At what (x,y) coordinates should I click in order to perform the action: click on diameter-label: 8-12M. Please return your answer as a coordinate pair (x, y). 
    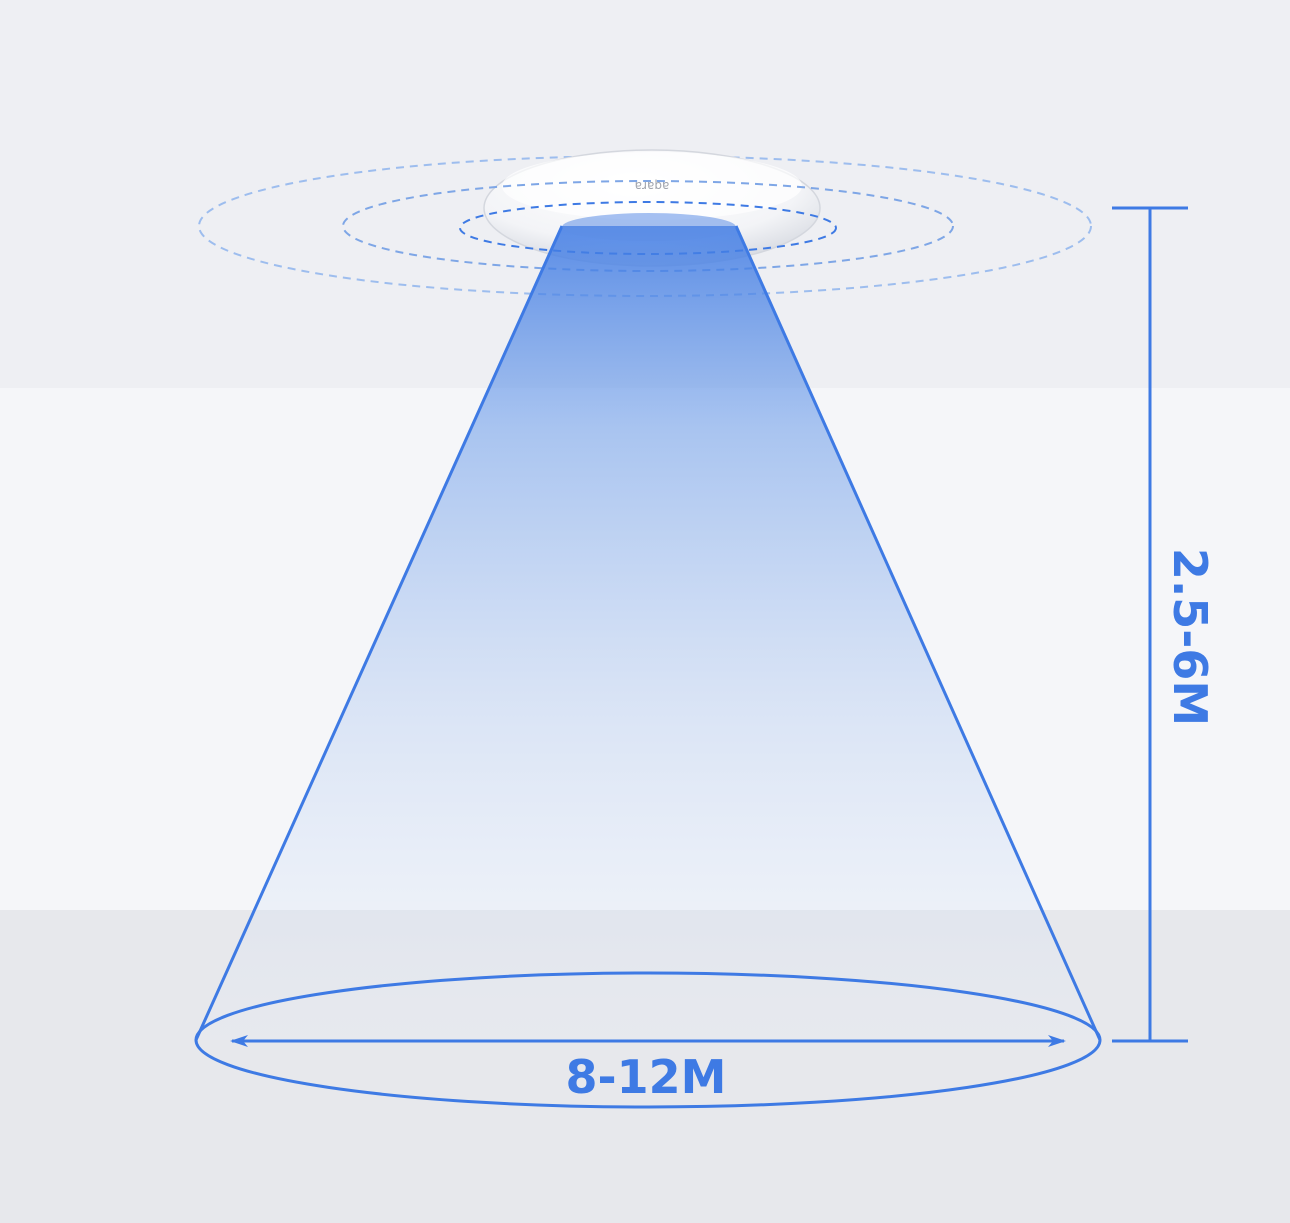
    Looking at the image, I should click on (646, 1077).